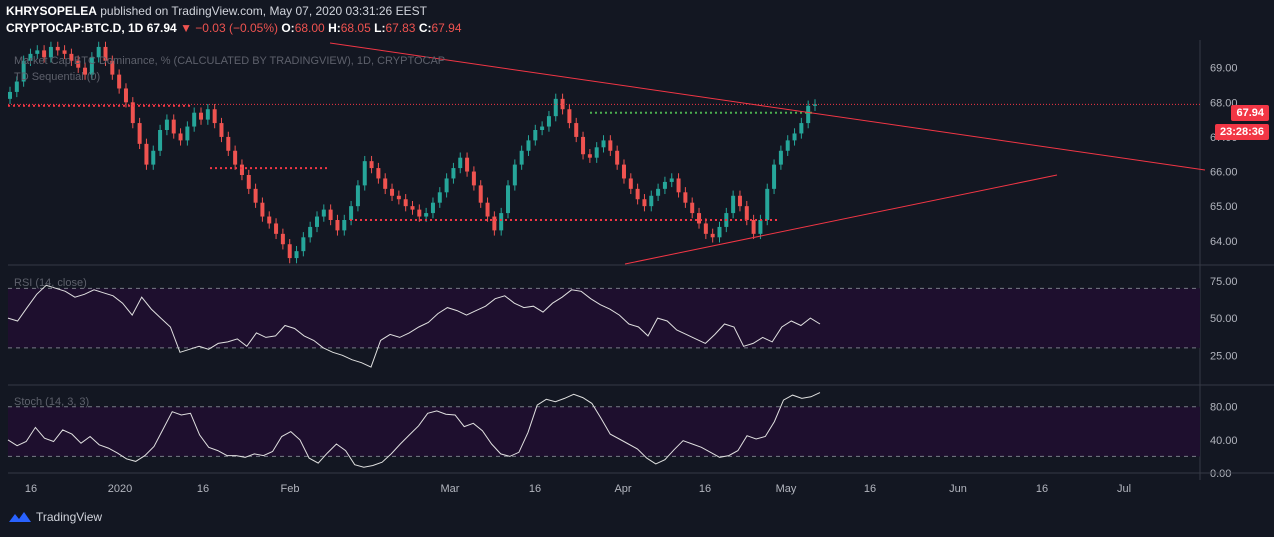 The height and width of the screenshot is (537, 1274). Describe the element at coordinates (450, 489) in the screenshot. I see `time-tick-label: Mar` at that location.